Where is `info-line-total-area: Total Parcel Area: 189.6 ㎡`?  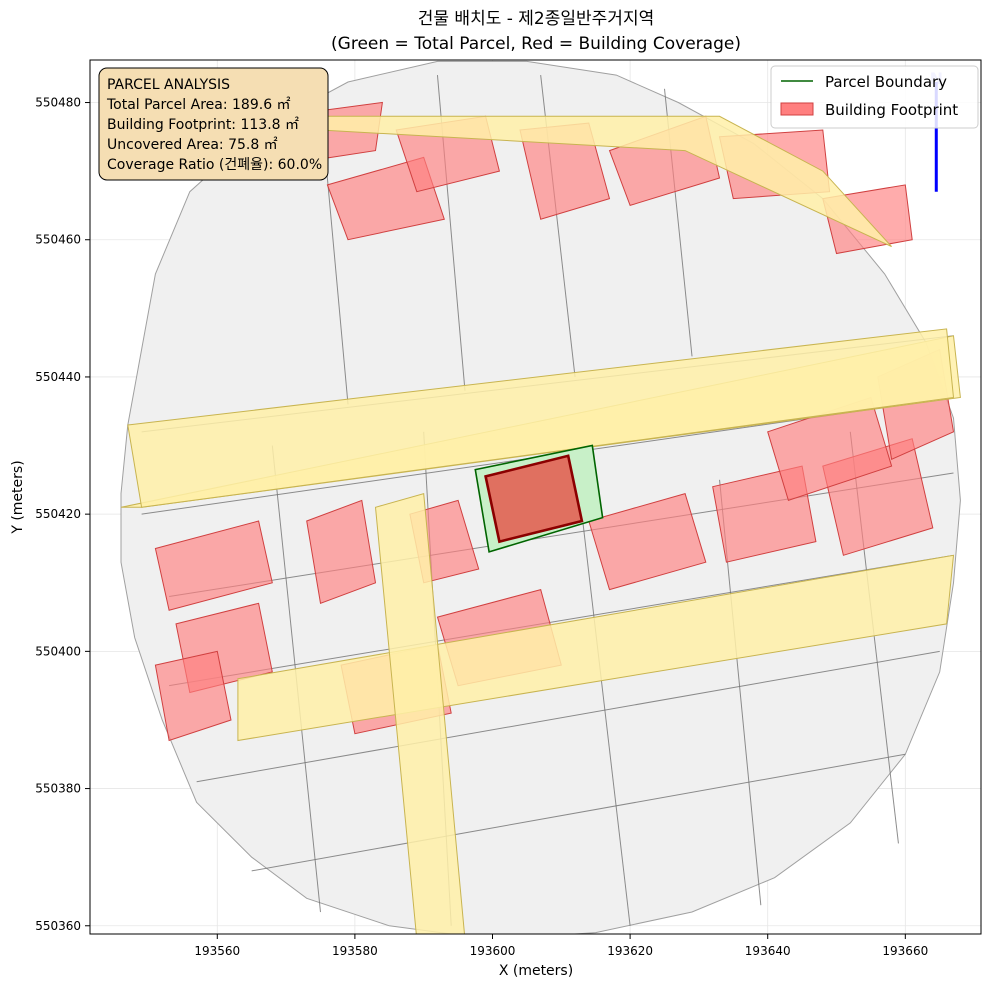
info-line-total-area: Total Parcel Area: 189.6 ㎡ is located at coordinates (198, 105).